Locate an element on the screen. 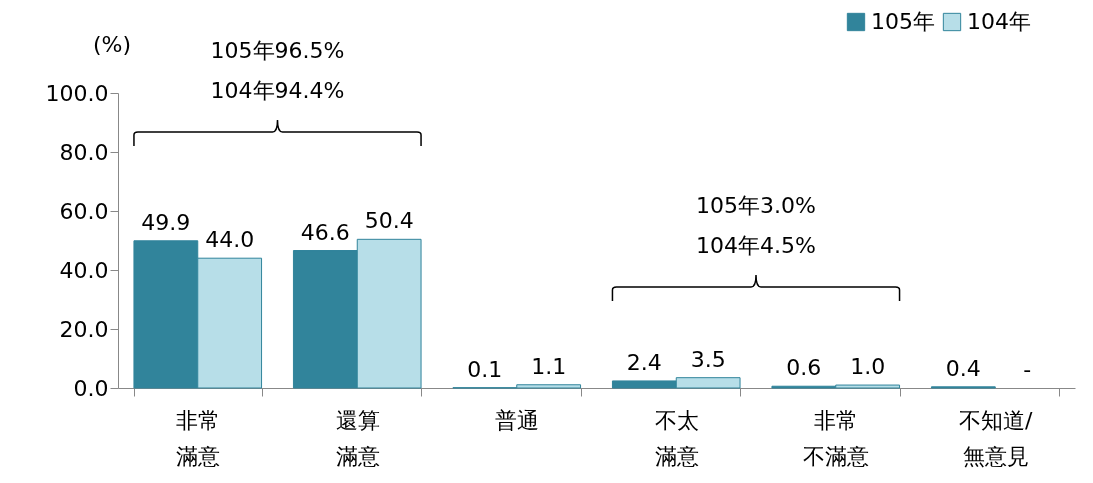  annotation: 105年3.0% 104年4.5% is located at coordinates (756, 225).